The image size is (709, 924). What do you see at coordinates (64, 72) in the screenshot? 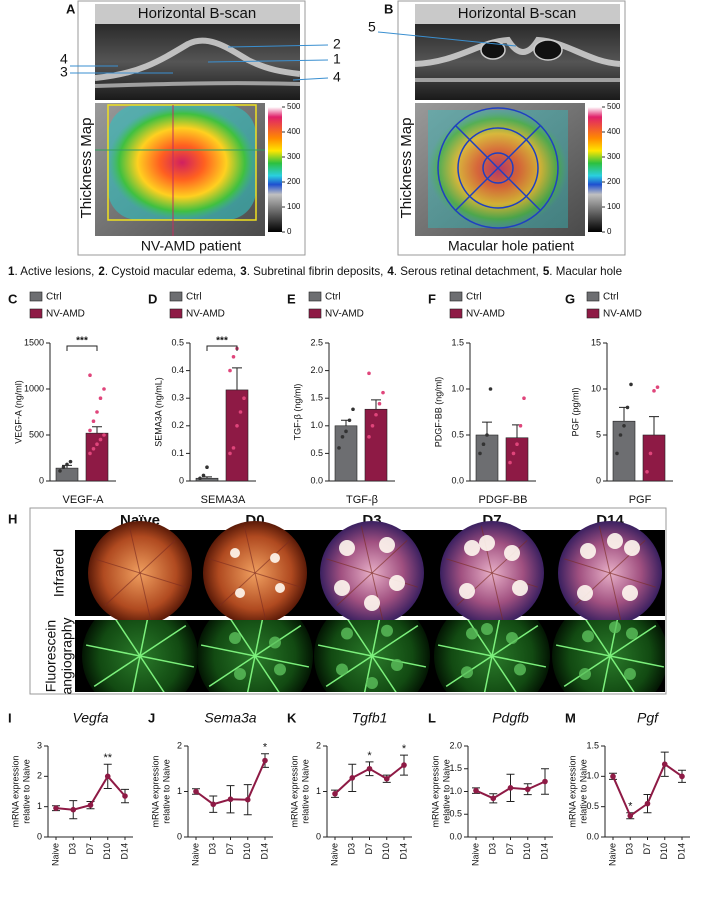
I see `callout: 3` at bounding box center [64, 72].